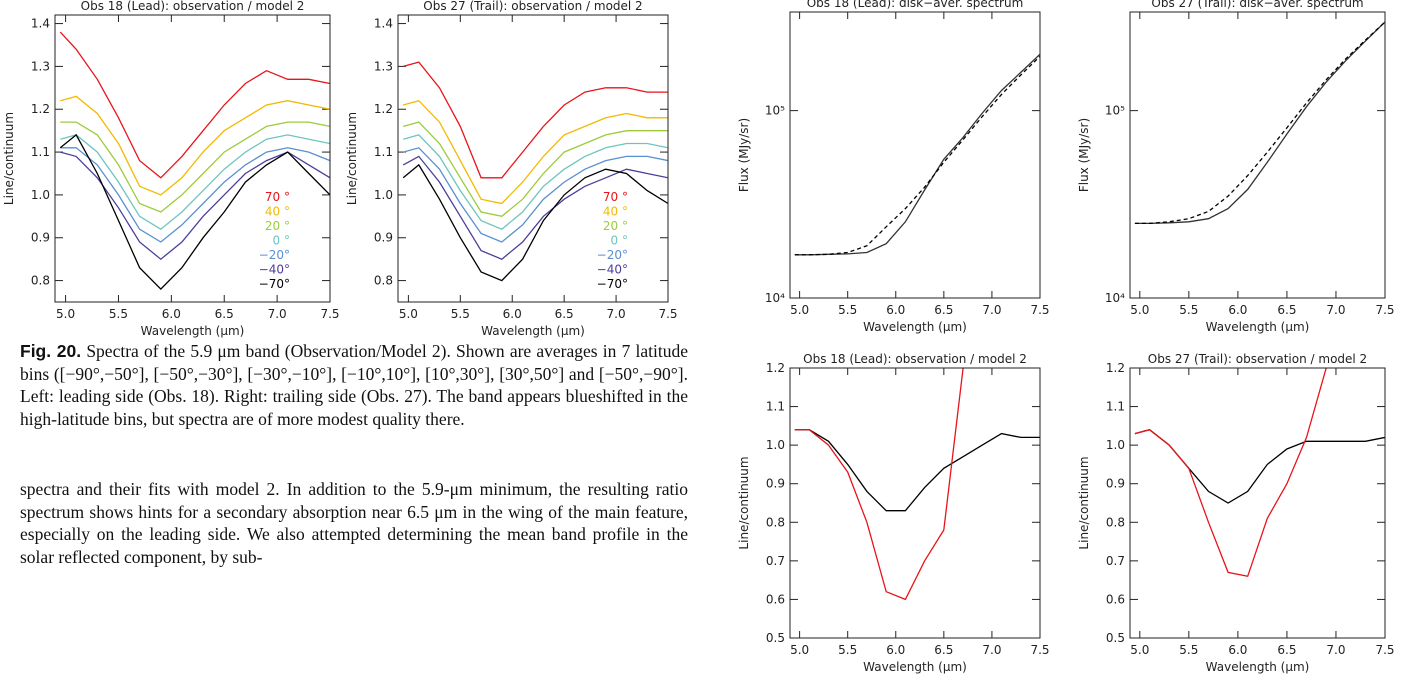  I want to click on y-tick-label: 0.7, so click(1115, 561).